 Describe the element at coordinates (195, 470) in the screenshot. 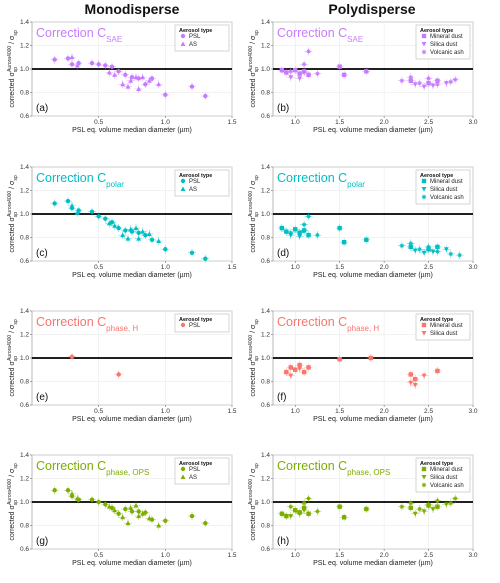

I see `legend-item: PSL` at that location.